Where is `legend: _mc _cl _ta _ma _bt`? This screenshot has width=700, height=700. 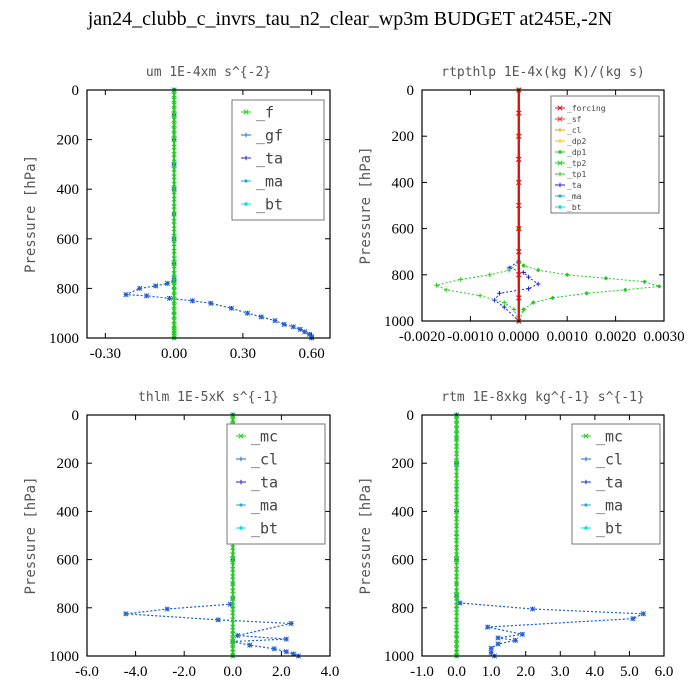
legend: _mc _cl _ta _ma _bt is located at coordinates (616, 484).